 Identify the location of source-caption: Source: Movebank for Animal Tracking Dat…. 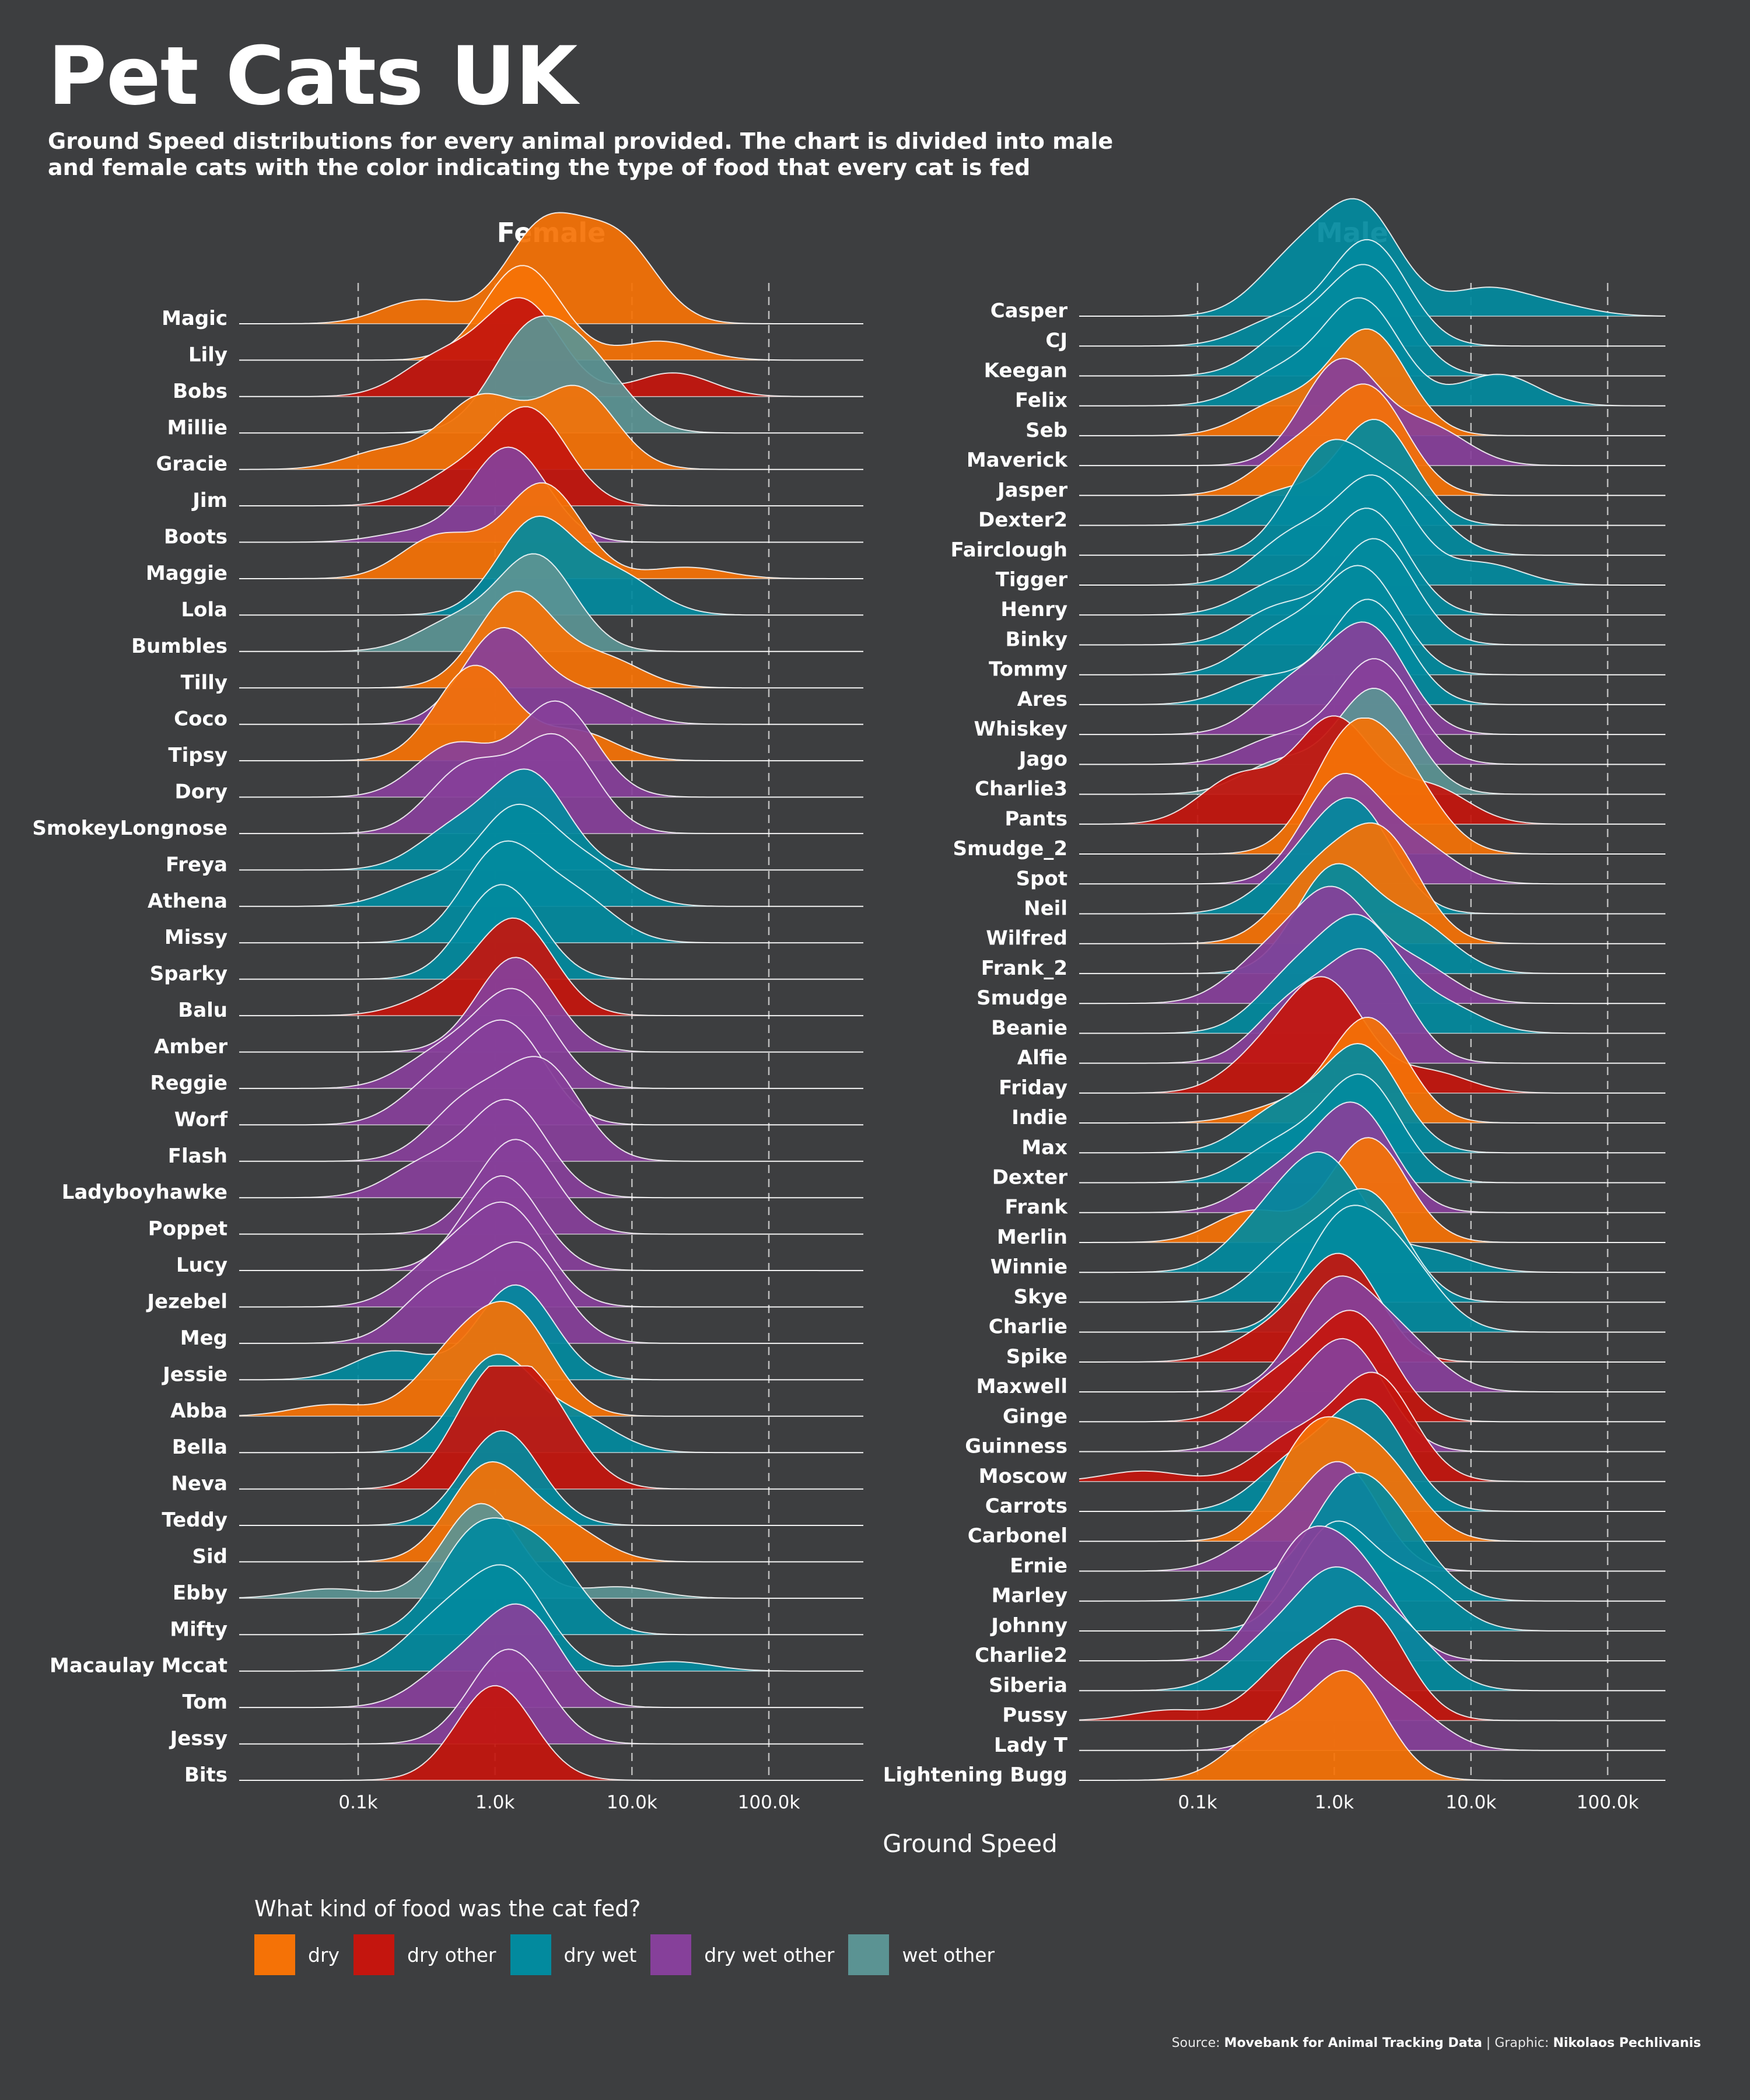
(1436, 2043).